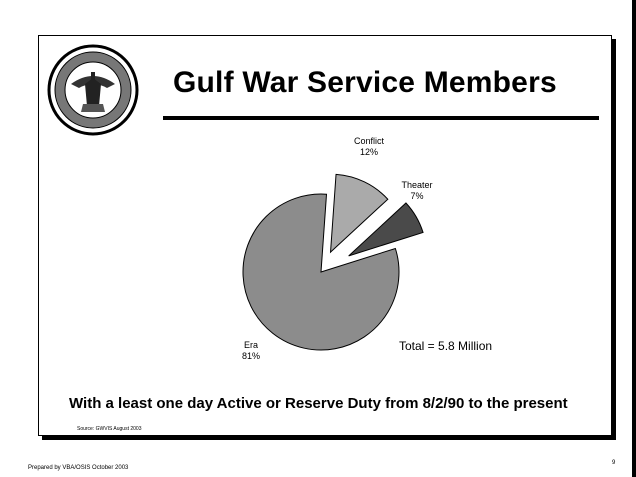 The image size is (636, 477). What do you see at coordinates (251, 345) in the screenshot?
I see `slice-label-era: Era` at bounding box center [251, 345].